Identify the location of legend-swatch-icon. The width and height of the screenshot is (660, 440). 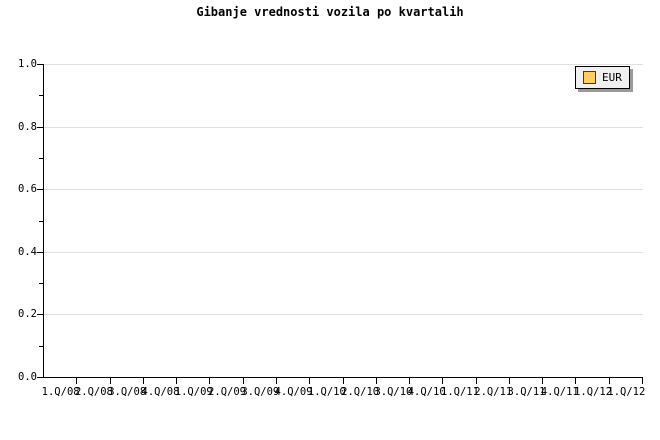
(589, 77).